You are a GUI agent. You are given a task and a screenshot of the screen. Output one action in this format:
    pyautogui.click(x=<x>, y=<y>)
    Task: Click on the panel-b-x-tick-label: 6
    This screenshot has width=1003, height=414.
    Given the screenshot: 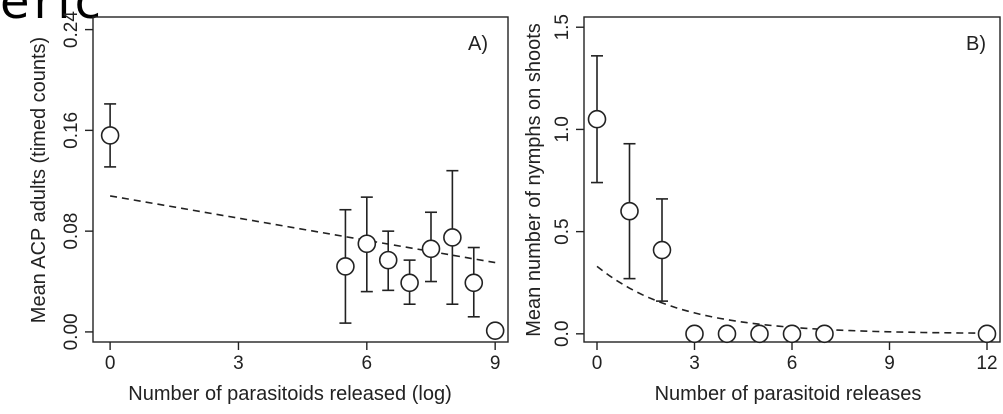 What is the action you would take?
    pyautogui.click(x=792, y=363)
    